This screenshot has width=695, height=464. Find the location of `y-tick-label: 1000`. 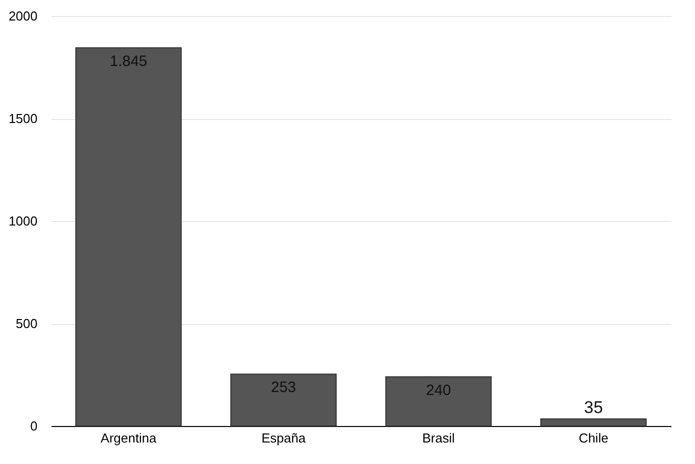

y-tick-label: 1000 is located at coordinates (23, 221).